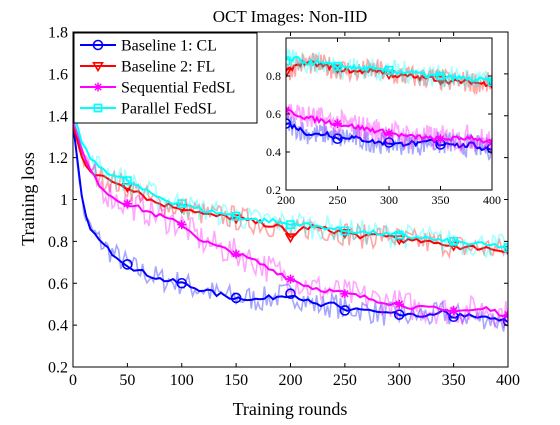 The image size is (560, 425). What do you see at coordinates (273, 114) in the screenshot?
I see `inset-y-tick-label: 0.6` at bounding box center [273, 114].